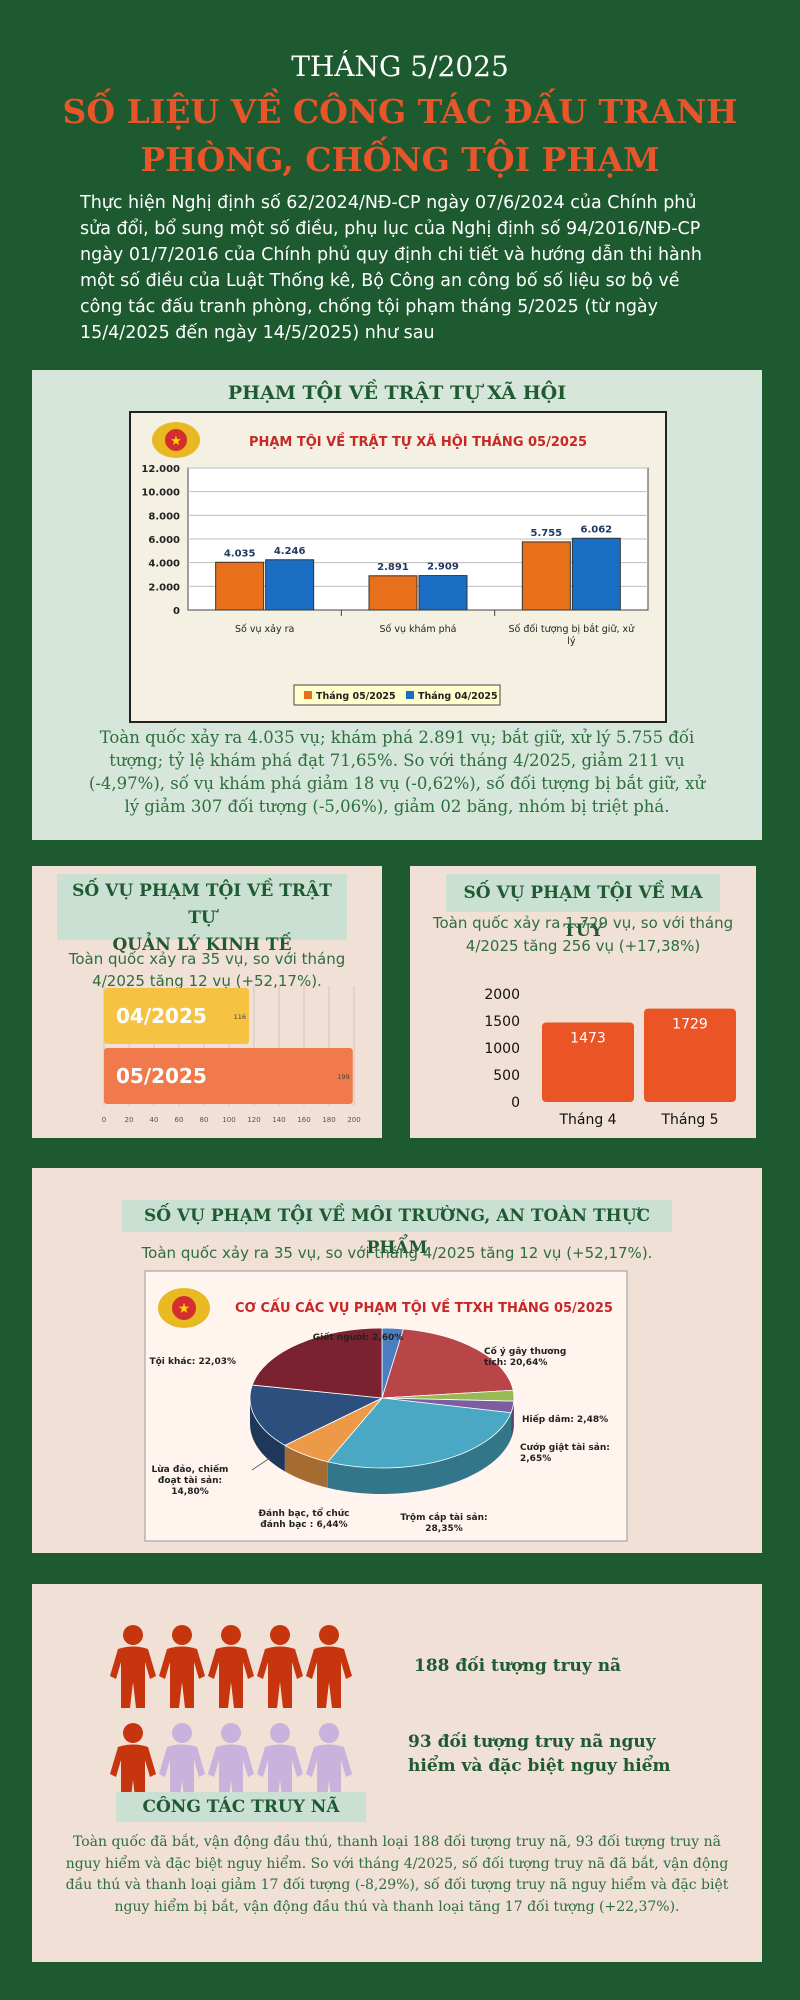 The width and height of the screenshot is (800, 2000). What do you see at coordinates (240, 1017) in the screenshot?
I see `chart2-data-label: 116` at bounding box center [240, 1017].